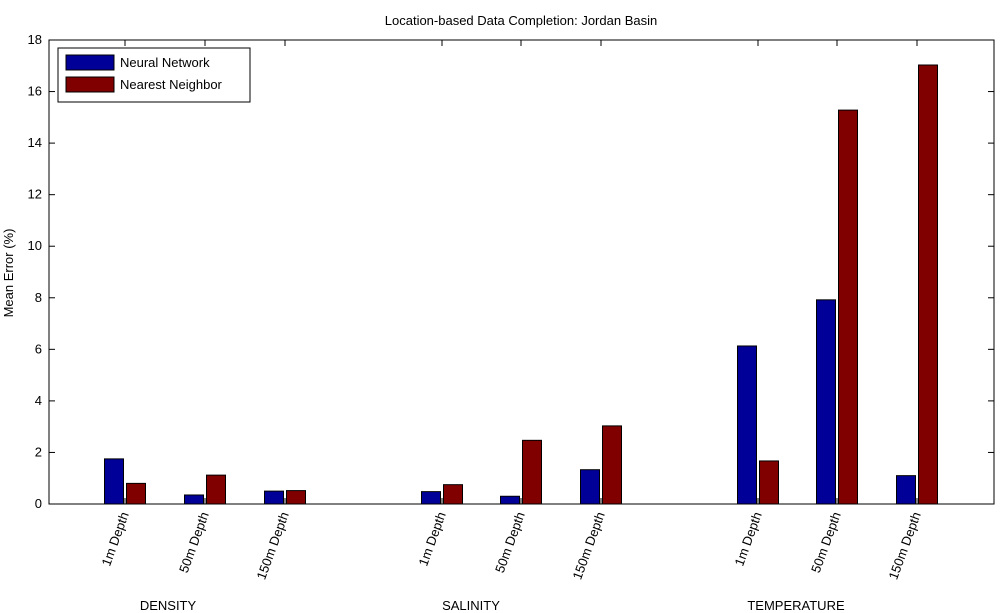 This screenshot has width=1000, height=613. I want to click on y-tick-label: 14, so click(35, 142).